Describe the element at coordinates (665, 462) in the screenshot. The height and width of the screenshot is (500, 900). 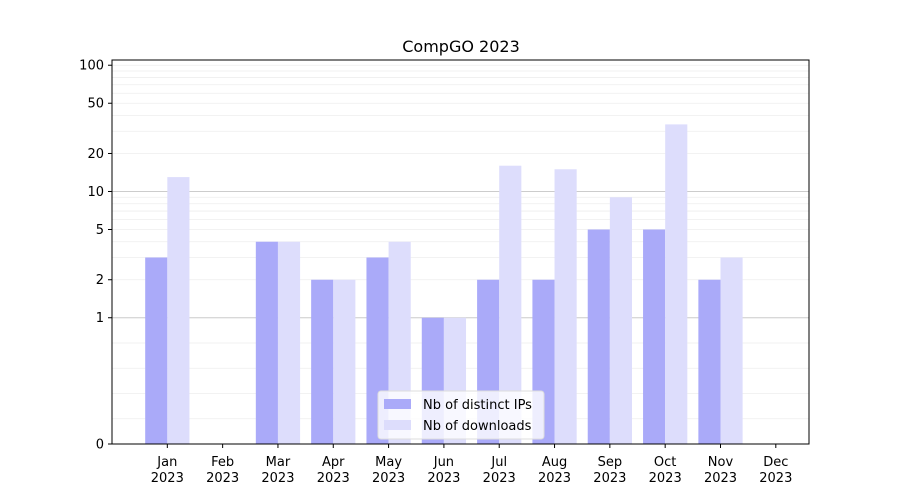
I see `x-tick-label-month: Oct` at that location.